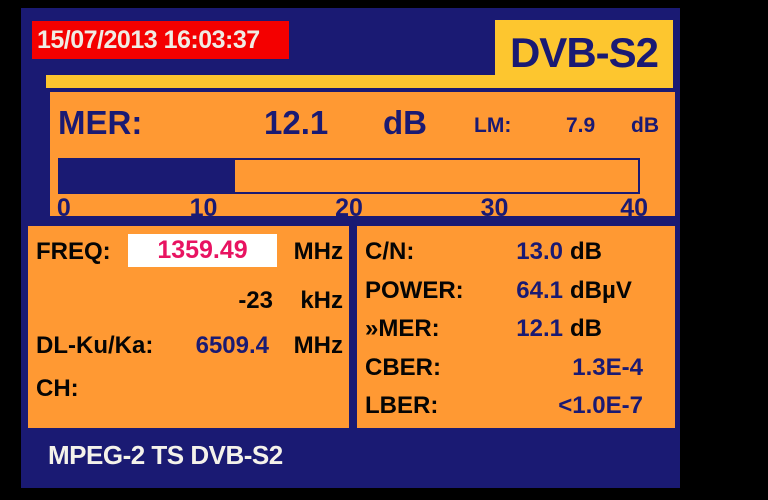 The height and width of the screenshot is (500, 768). Describe the element at coordinates (255, 300) in the screenshot. I see `frequency-offset-value: -23` at that location.